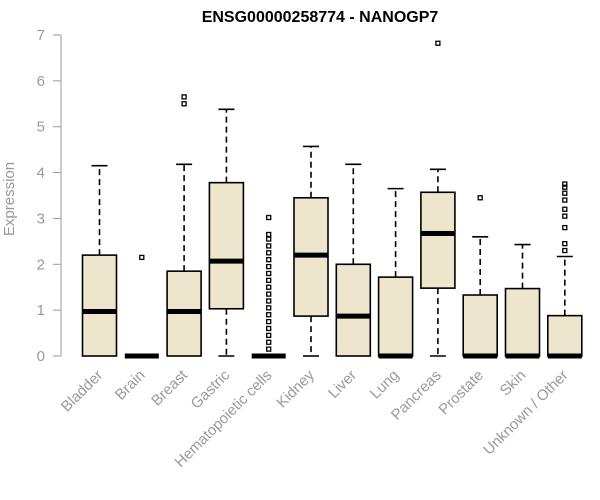  What do you see at coordinates (41, 218) in the screenshot?
I see `y-tick-label: 3` at bounding box center [41, 218].